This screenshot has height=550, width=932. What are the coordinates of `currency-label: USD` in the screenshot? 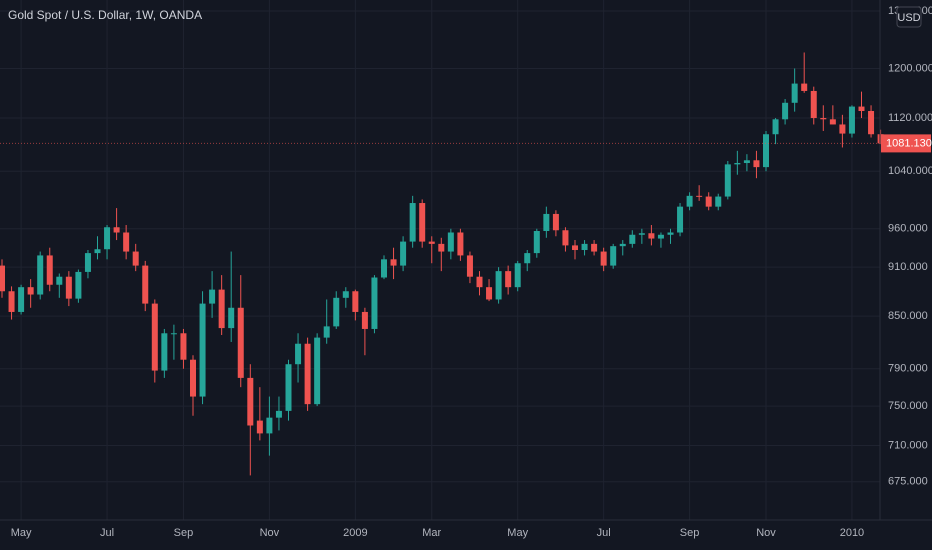 It's located at (908, 18).